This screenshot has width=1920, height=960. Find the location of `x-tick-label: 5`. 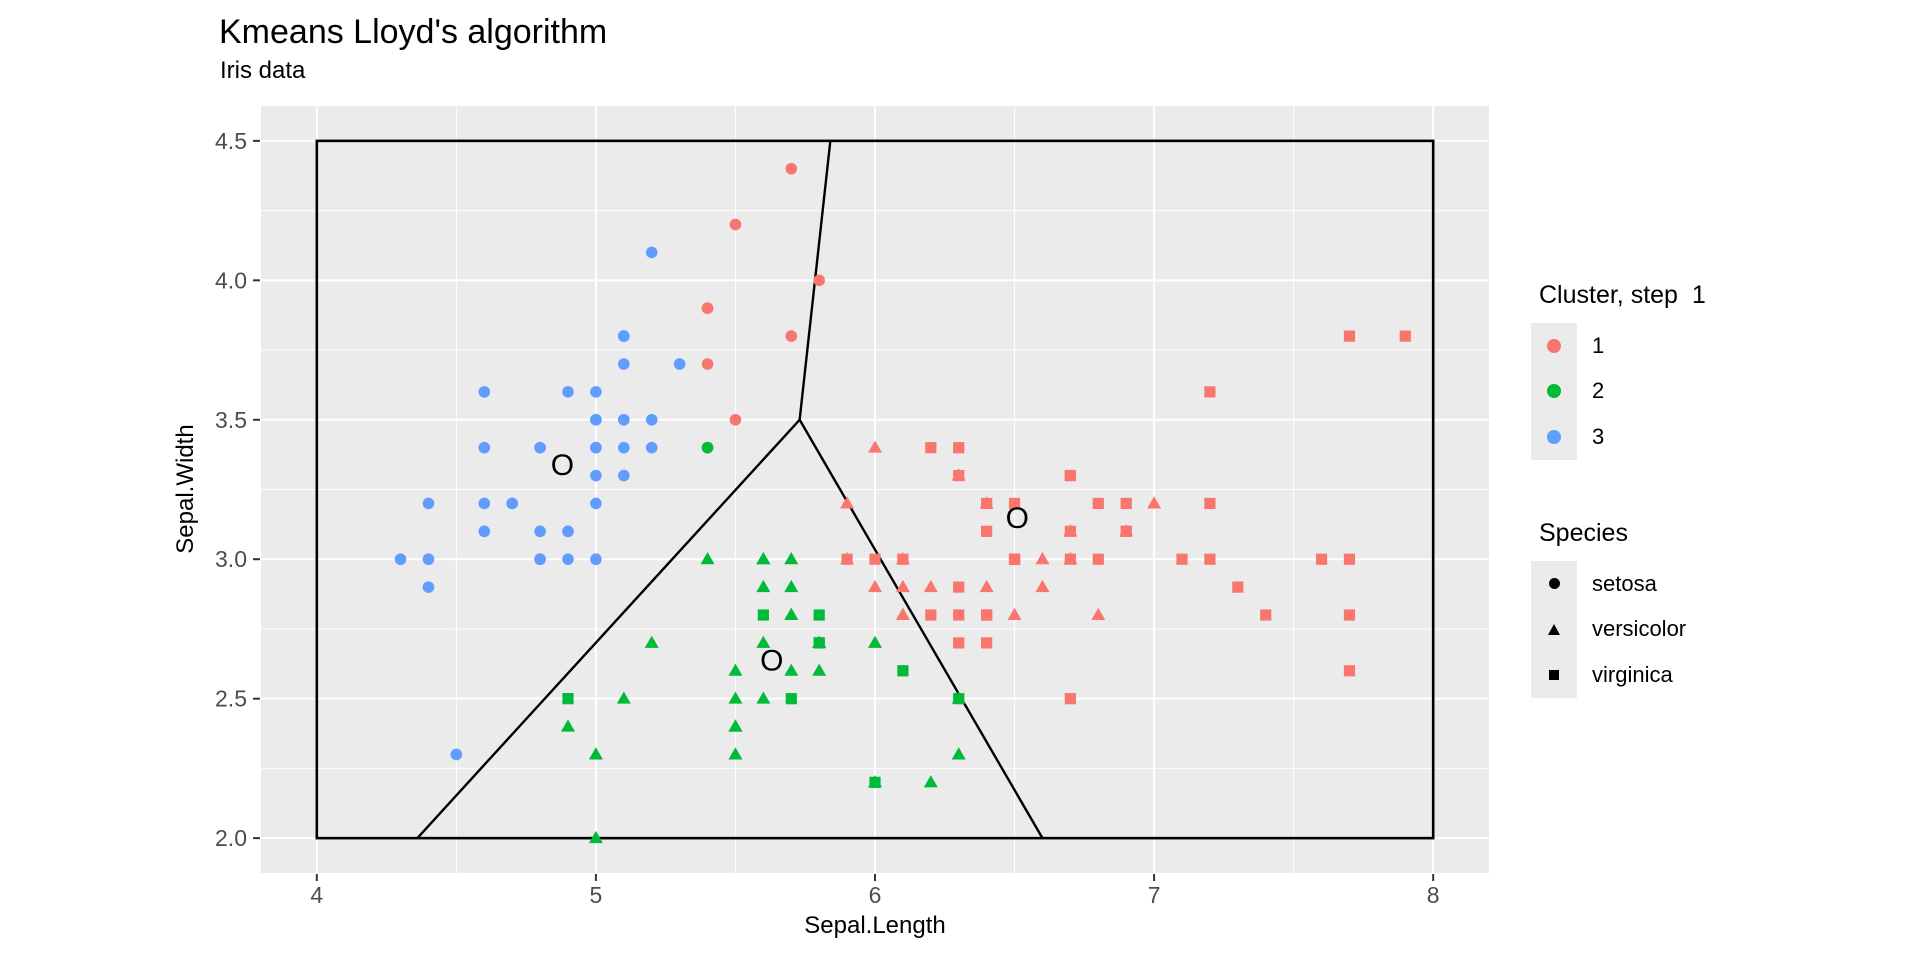

x-tick-label: 5 is located at coordinates (596, 895).